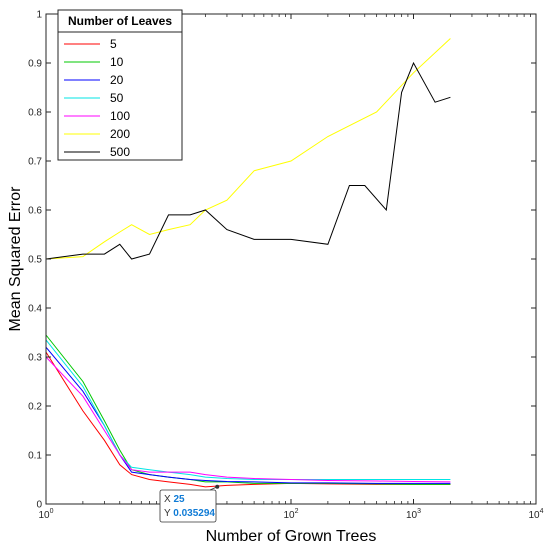  Describe the element at coordinates (413, 514) in the screenshot. I see `x-tick-label-3: 10³` at that location.